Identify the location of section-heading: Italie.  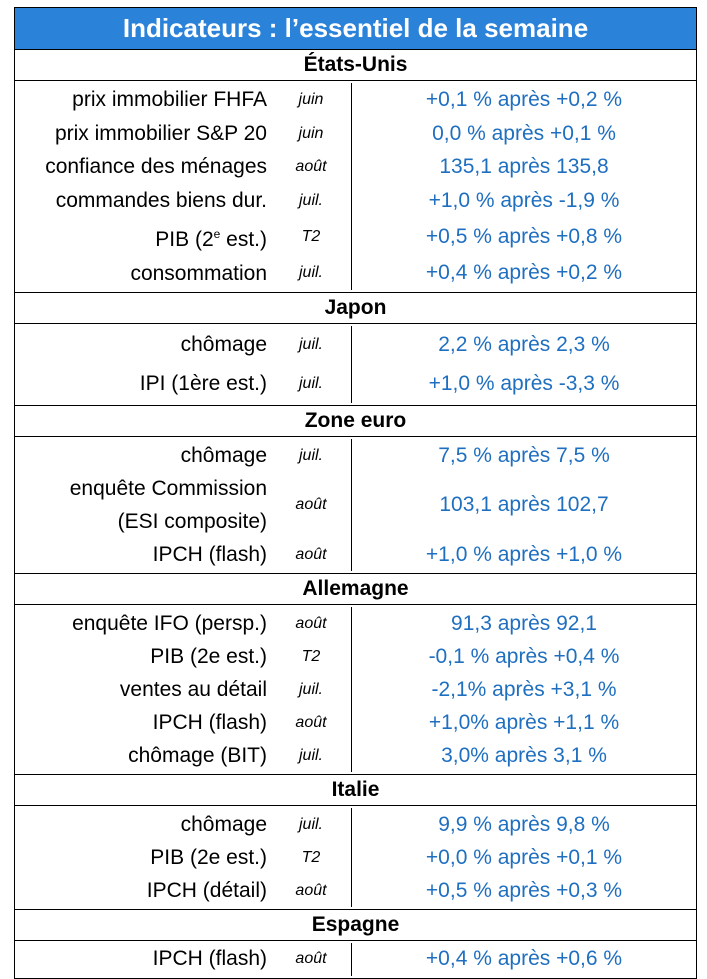
(355, 791).